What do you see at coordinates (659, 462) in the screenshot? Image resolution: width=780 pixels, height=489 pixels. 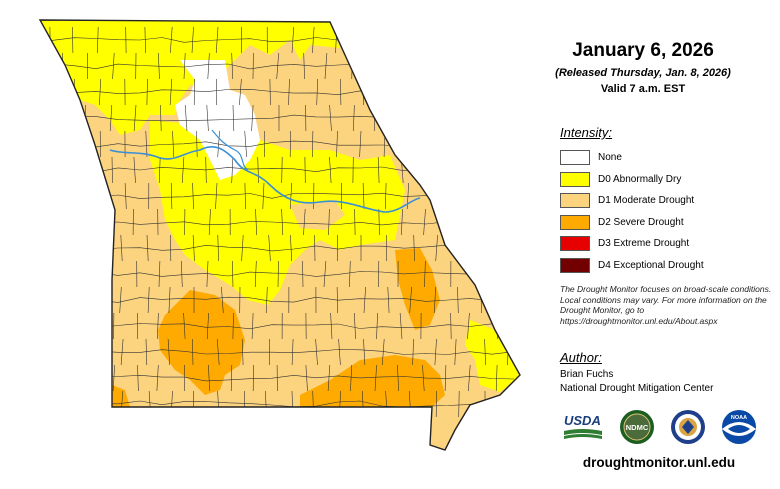 I see `website-url: droughtmonitor.unl.edu` at bounding box center [659, 462].